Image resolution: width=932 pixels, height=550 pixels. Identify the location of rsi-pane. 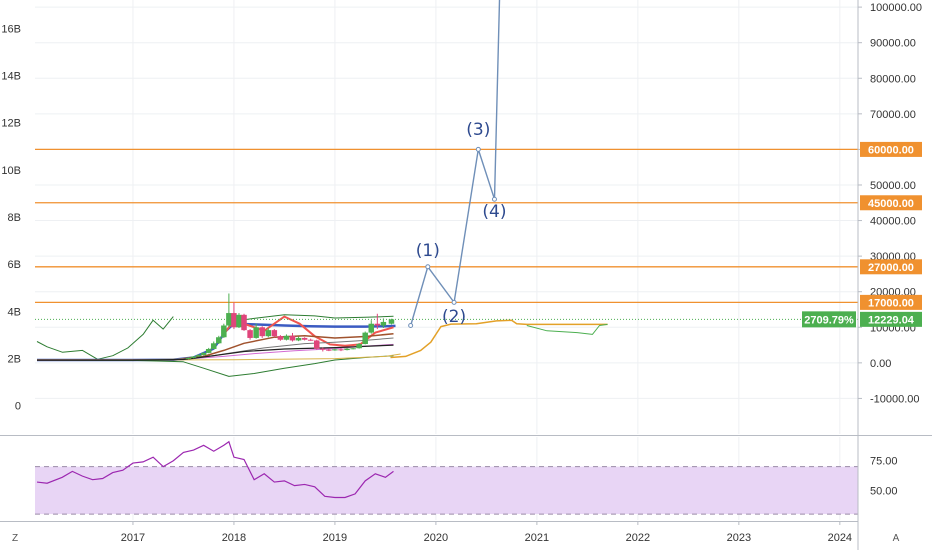
(446, 477).